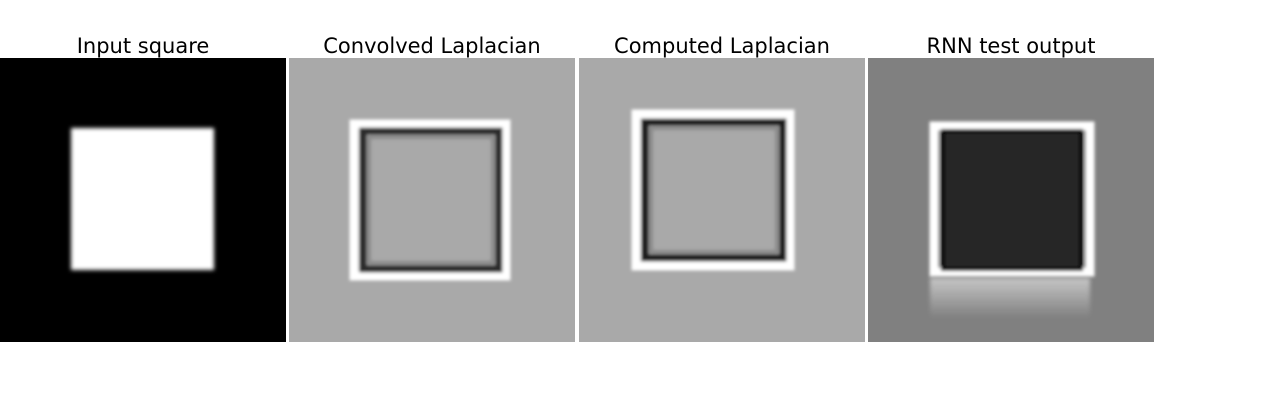 The image size is (1280, 400). What do you see at coordinates (1011, 46) in the screenshot?
I see `panel-title: RNN test output` at bounding box center [1011, 46].